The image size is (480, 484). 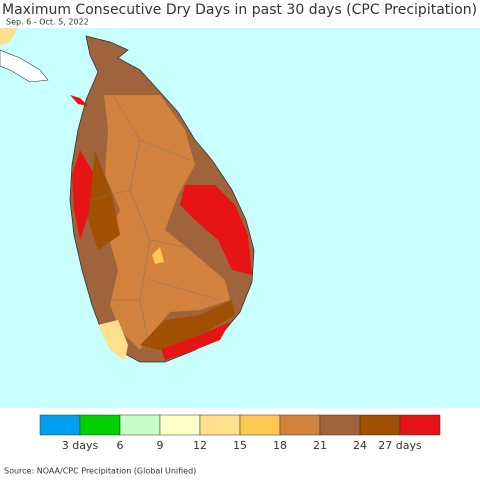 I want to click on mannar, so click(x=79, y=100).